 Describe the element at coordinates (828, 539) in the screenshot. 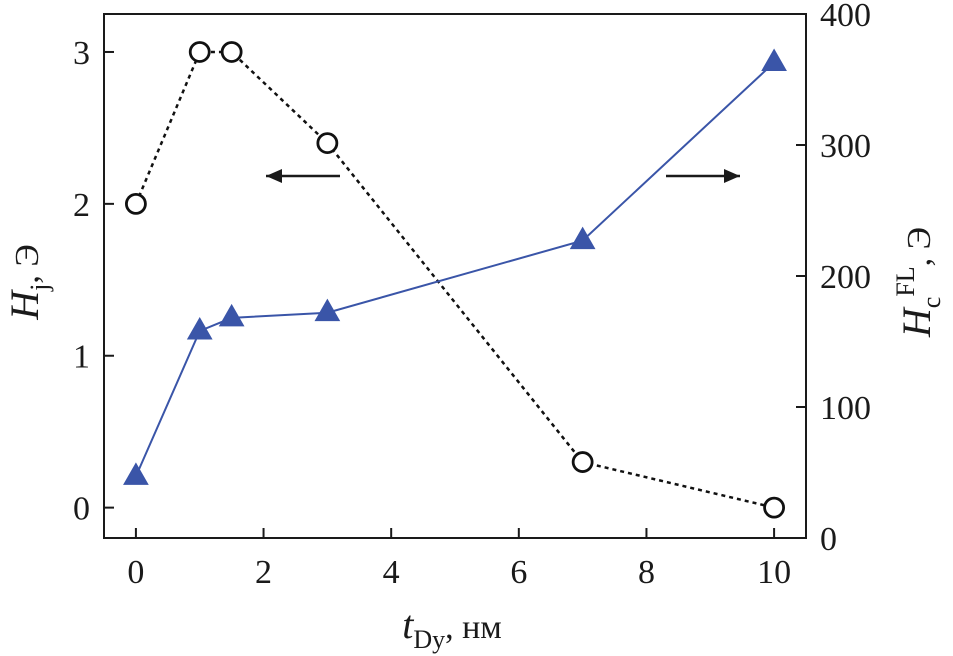

I see `y-right-tick-label: 0` at that location.